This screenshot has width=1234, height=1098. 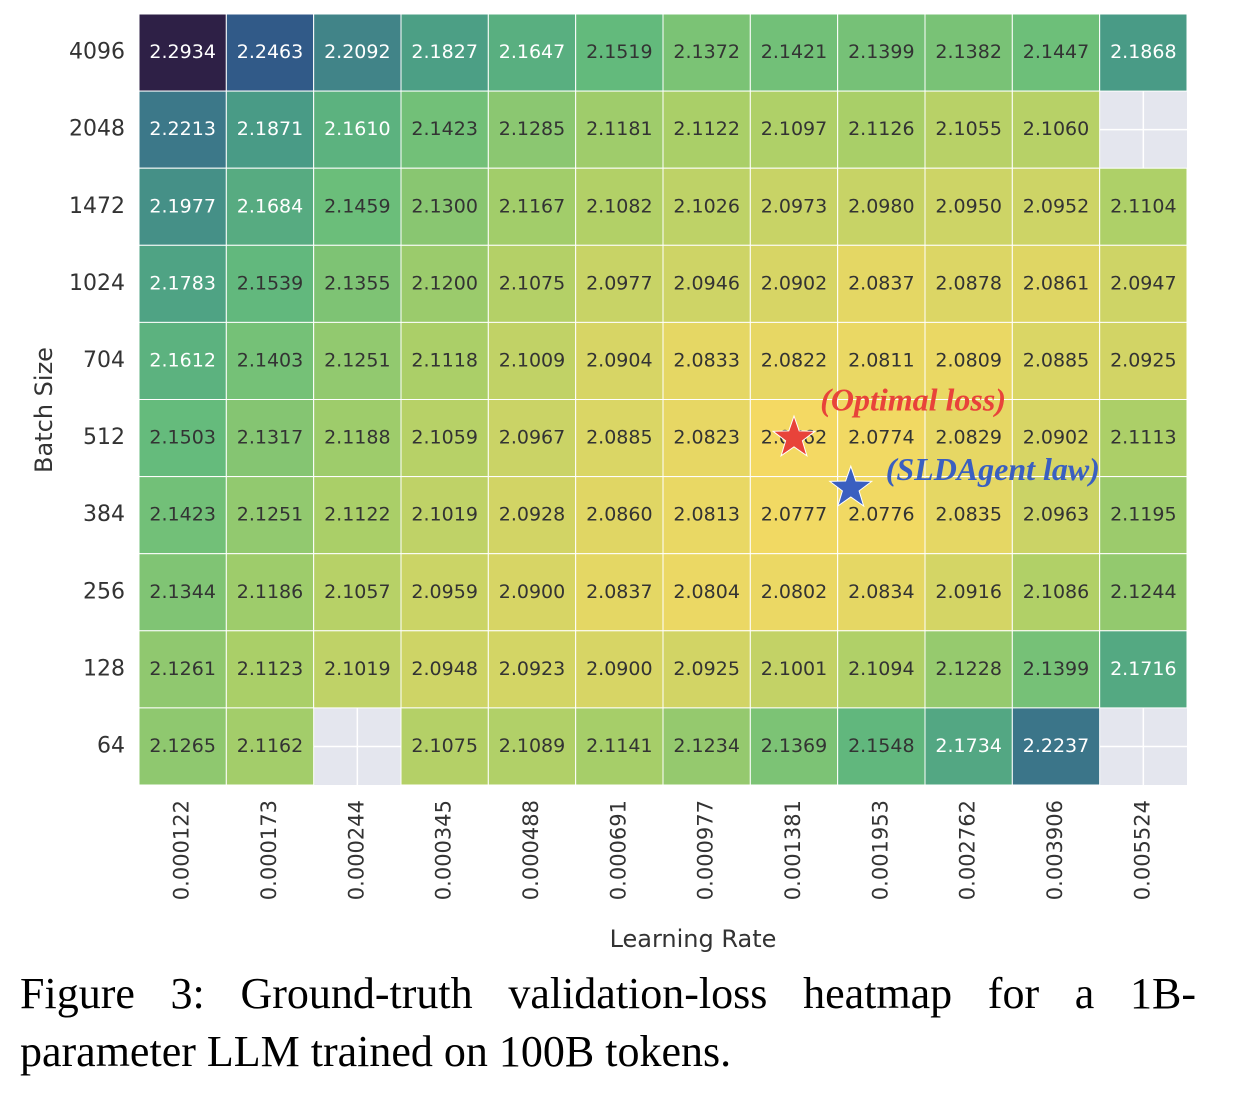 I want to click on cell-label: 2.0837, so click(x=619, y=592).